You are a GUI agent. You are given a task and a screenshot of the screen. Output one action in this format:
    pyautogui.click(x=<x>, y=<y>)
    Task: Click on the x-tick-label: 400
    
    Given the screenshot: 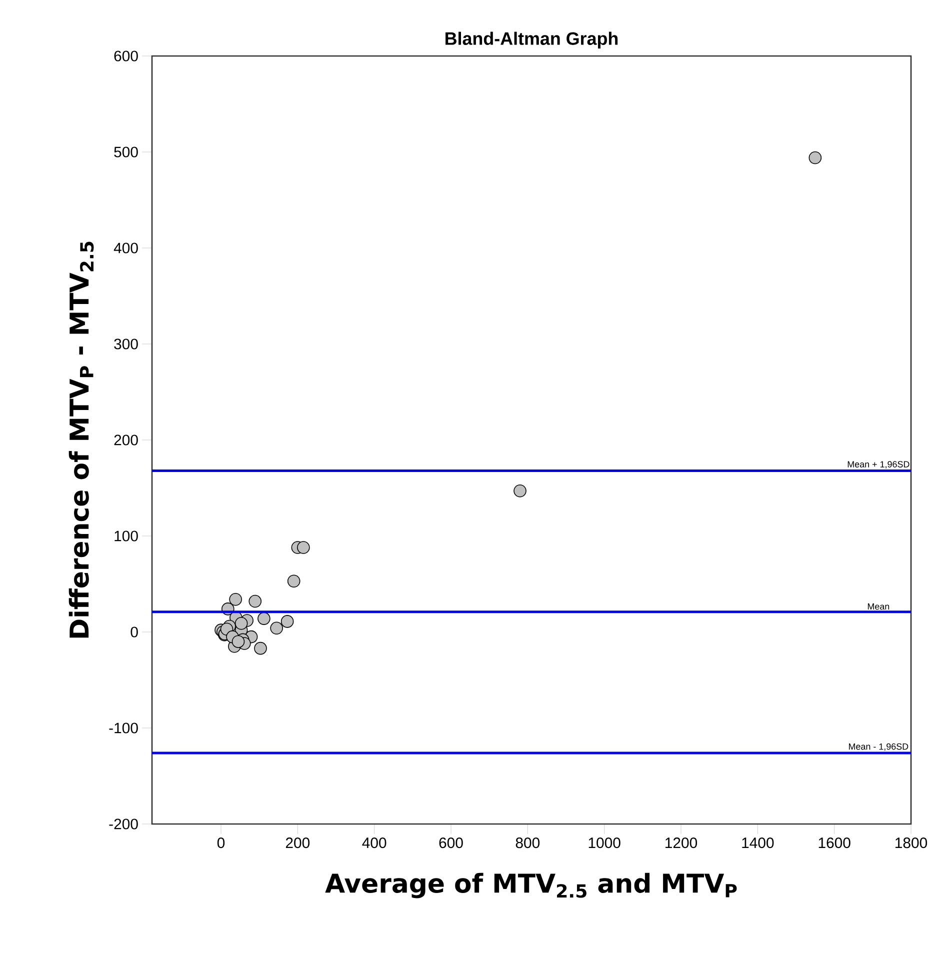 What is the action you would take?
    pyautogui.click(x=374, y=843)
    